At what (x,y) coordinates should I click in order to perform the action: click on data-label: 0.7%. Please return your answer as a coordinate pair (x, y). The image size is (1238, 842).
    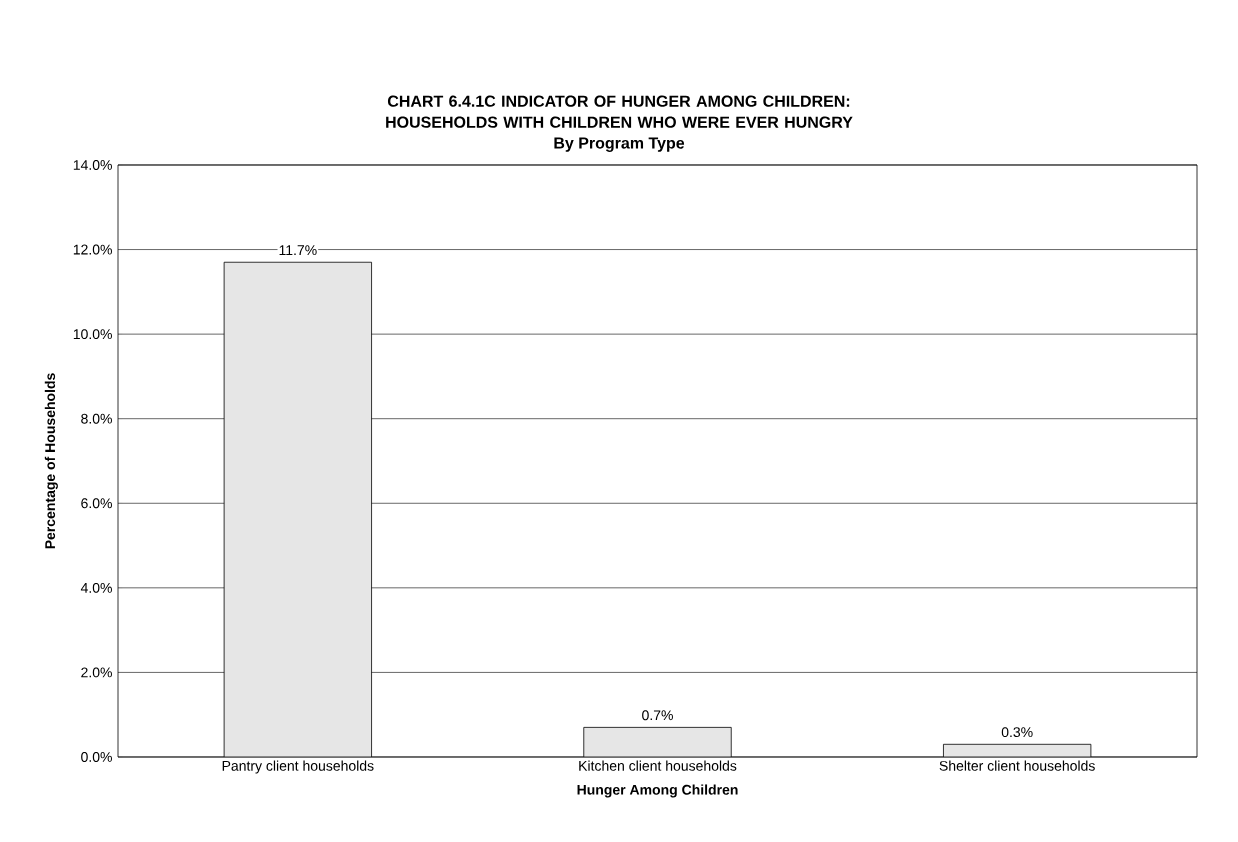
    Looking at the image, I should click on (657, 715).